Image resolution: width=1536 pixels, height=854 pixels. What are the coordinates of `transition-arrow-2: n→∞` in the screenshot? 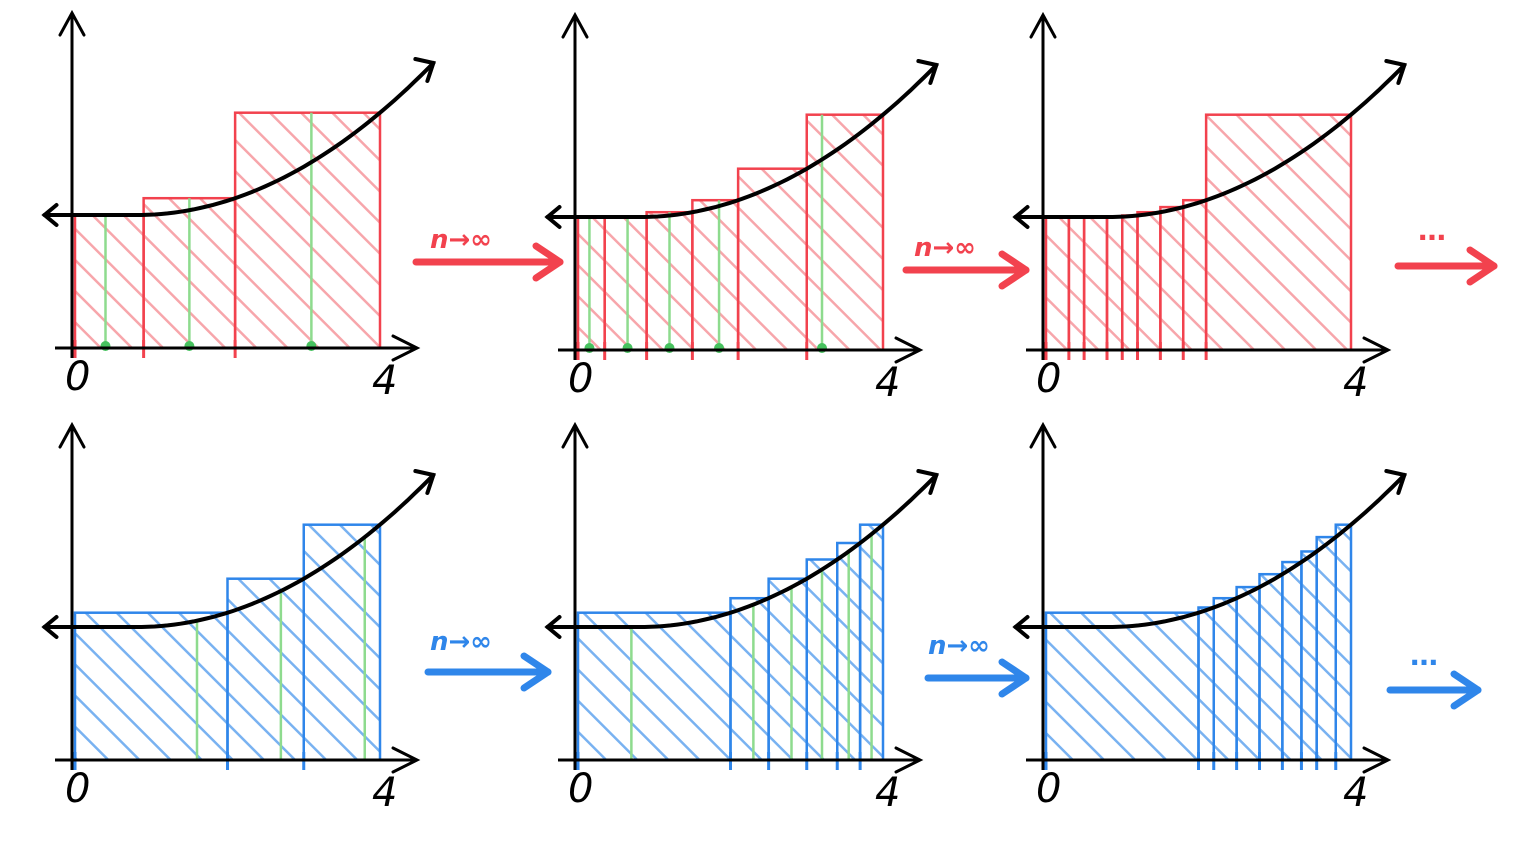 It's located at (966, 261).